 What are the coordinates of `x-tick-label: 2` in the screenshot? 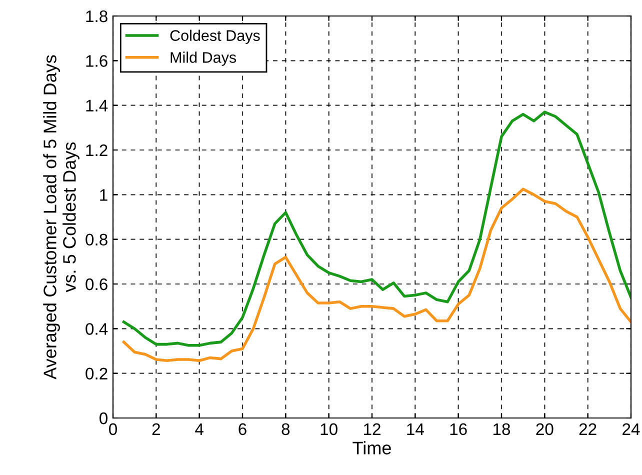 It's located at (156, 429).